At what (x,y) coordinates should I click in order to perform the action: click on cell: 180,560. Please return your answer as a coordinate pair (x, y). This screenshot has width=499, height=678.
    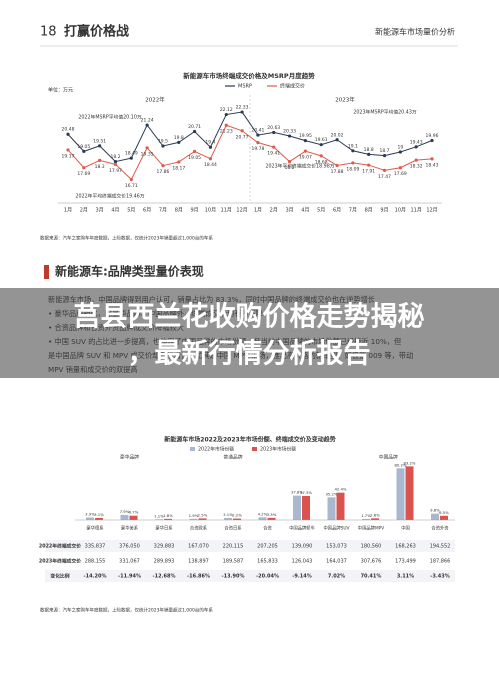
    Looking at the image, I should click on (371, 547).